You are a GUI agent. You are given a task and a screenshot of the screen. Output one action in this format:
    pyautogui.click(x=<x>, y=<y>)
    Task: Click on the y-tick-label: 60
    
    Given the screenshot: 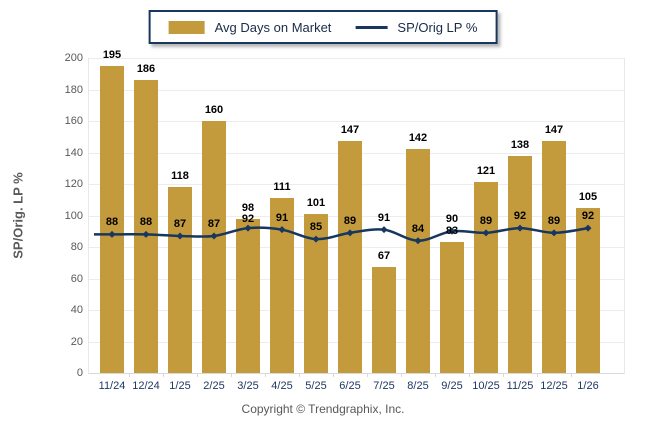 What is the action you would take?
    pyautogui.click(x=76, y=278)
    